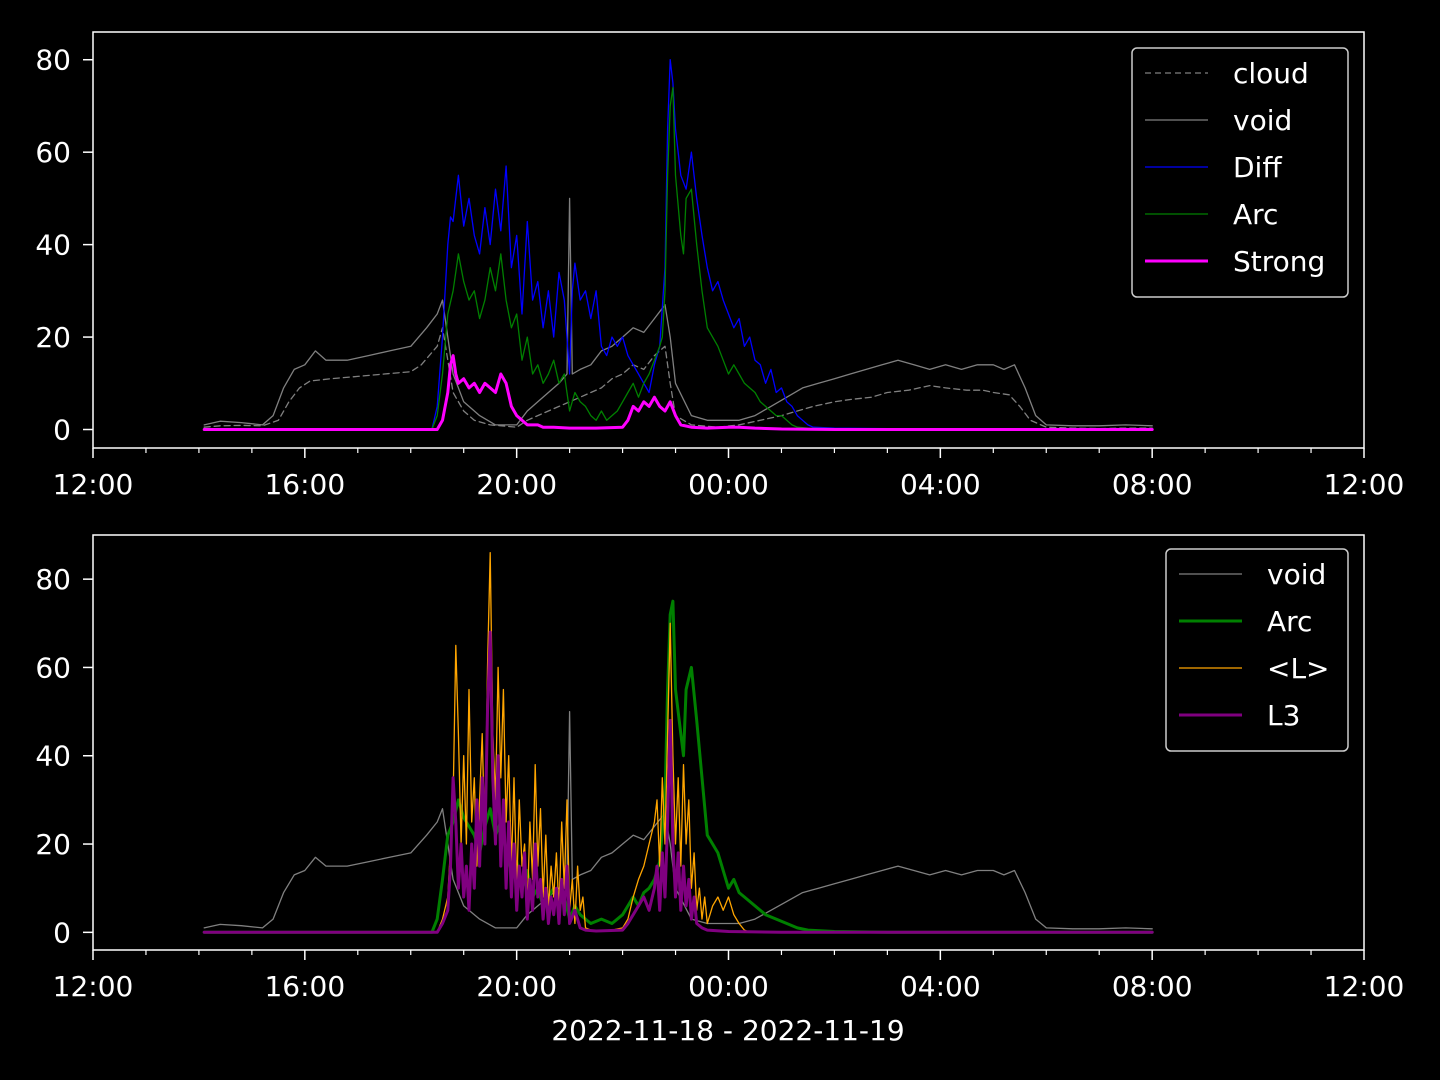 The width and height of the screenshot is (1440, 1080). What do you see at coordinates (727, 1030) in the screenshot?
I see `x-axis-label: 2022-11-18 - 2022-11-19` at bounding box center [727, 1030].